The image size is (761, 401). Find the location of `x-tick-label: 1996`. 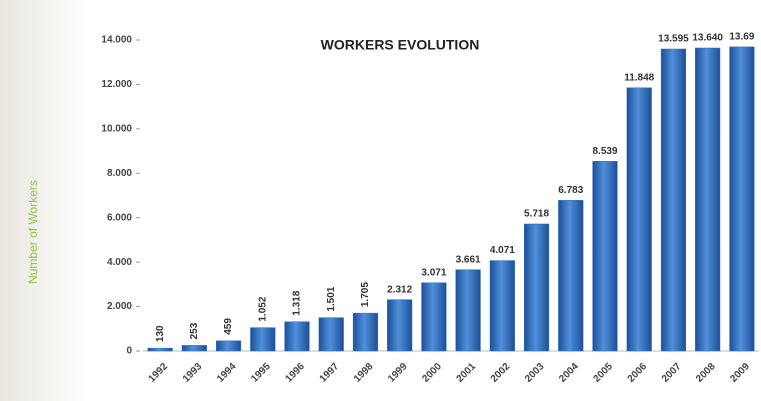

x-tick-label: 1996 is located at coordinates (295, 373).